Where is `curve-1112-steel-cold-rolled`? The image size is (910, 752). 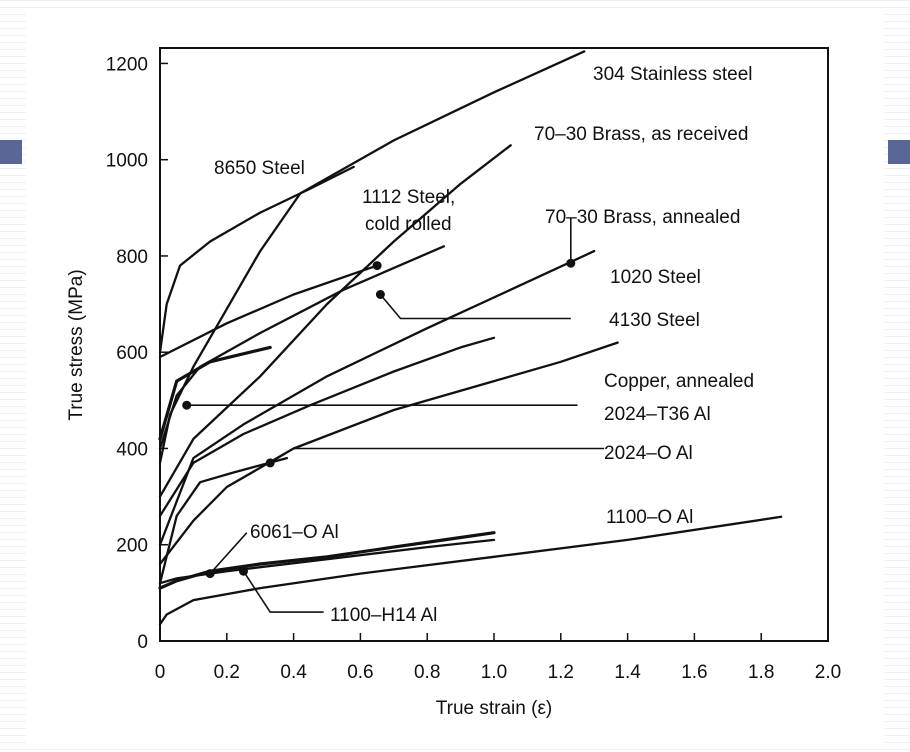
curve-1112-steel-cold-rolled is located at coordinates (268, 311).